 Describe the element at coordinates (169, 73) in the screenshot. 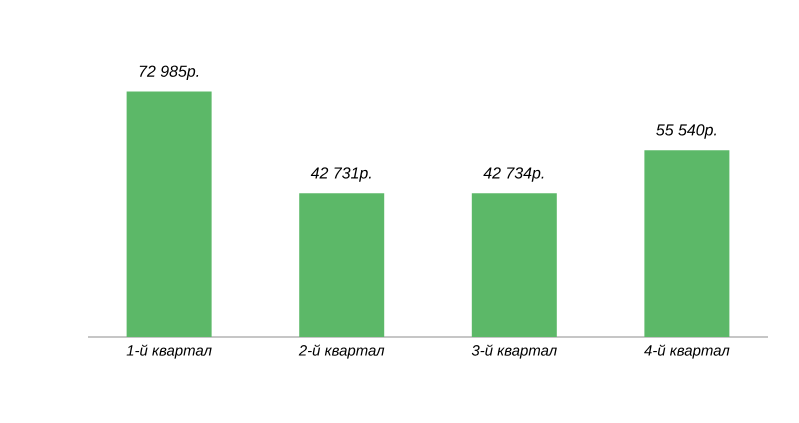

I see `data-label: 72 985р.` at that location.